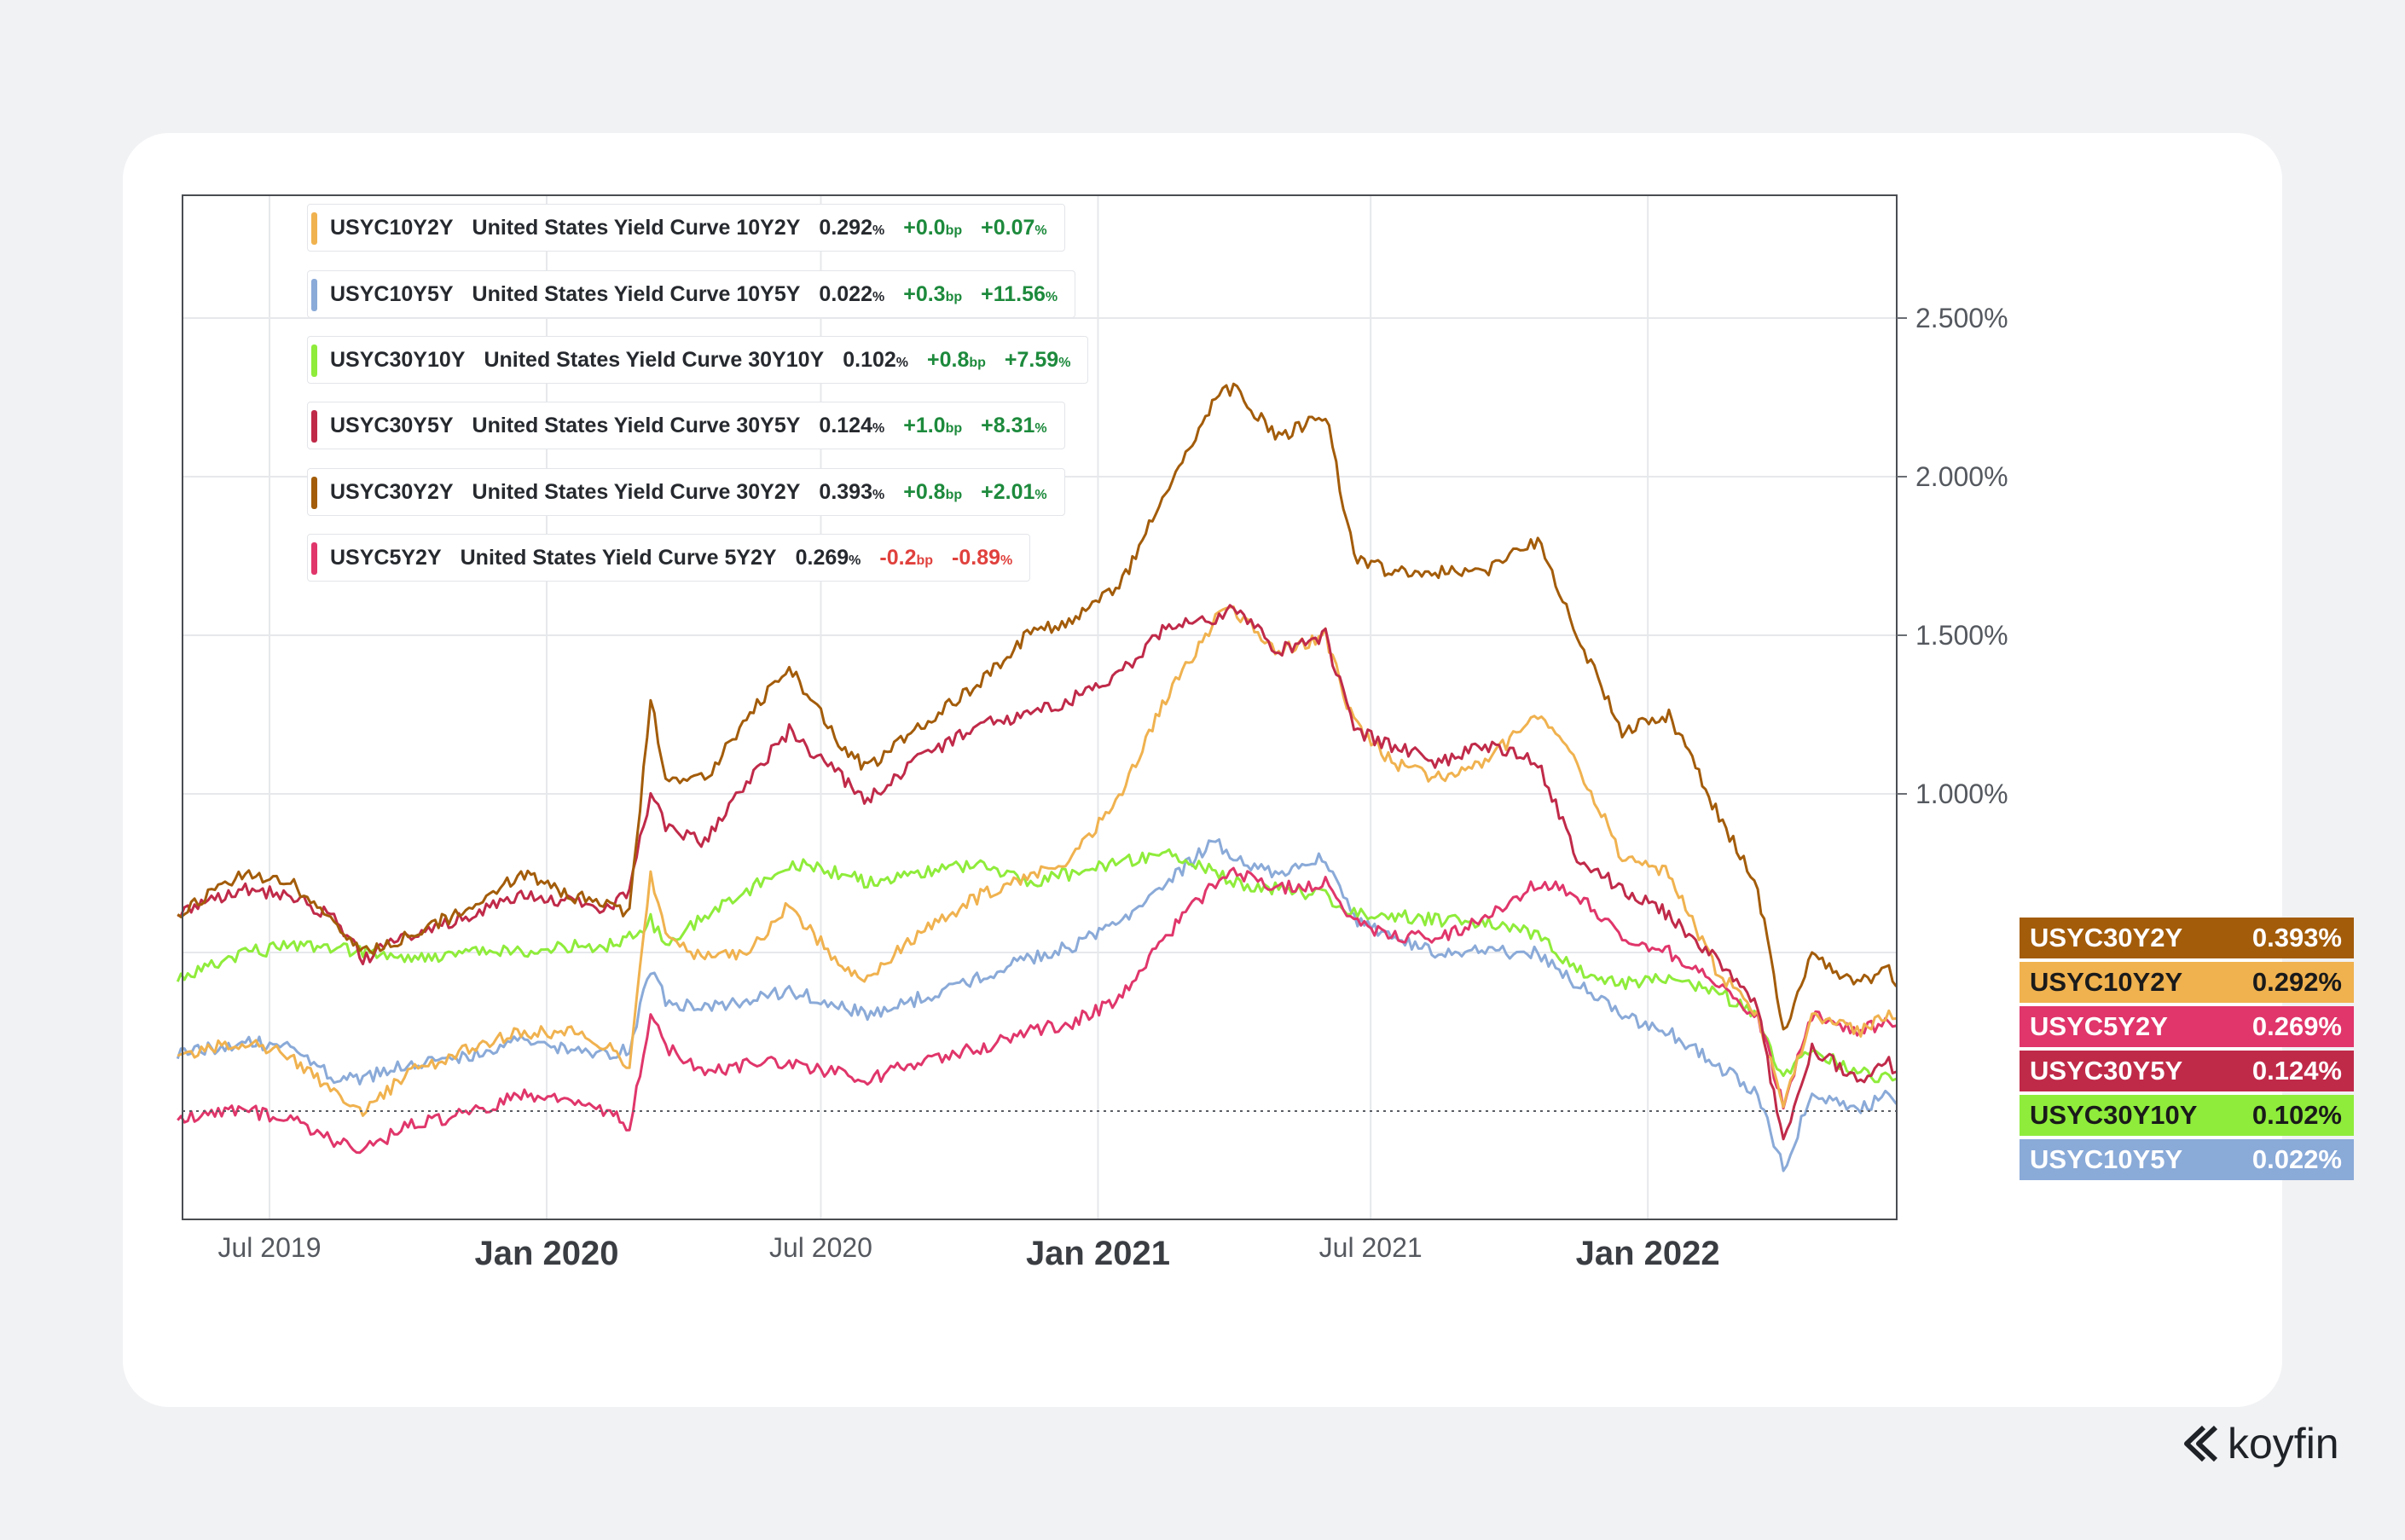 The height and width of the screenshot is (1540, 2405). Describe the element at coordinates (2099, 1026) in the screenshot. I see `current-label-ticker: USYC5Y2Y` at that location.